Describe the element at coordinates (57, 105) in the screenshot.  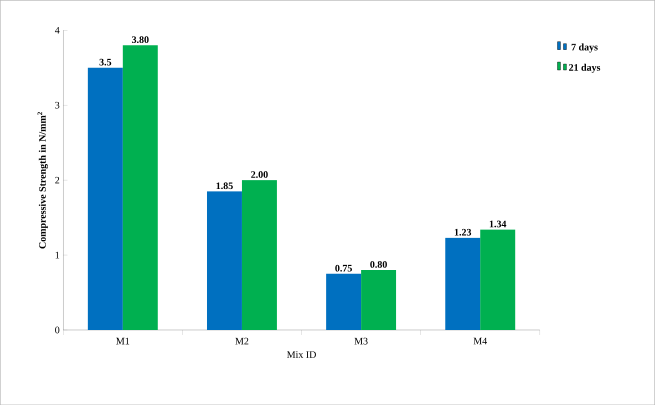
I see `y-tick-label: 3` at that location.